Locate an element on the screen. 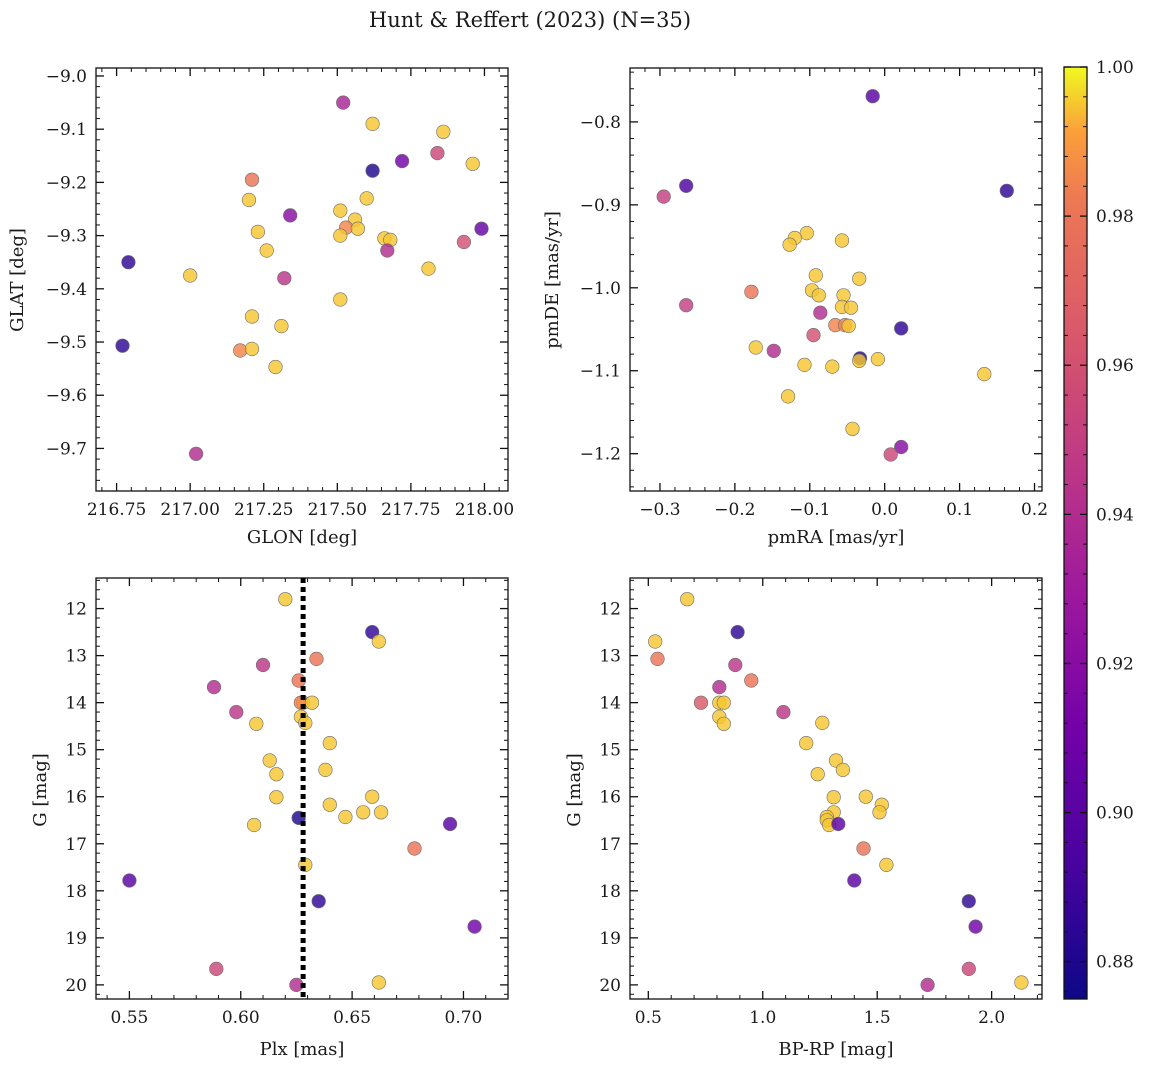 The image size is (1149, 1067). panel-bprp-g-frame is located at coordinates (836, 788).